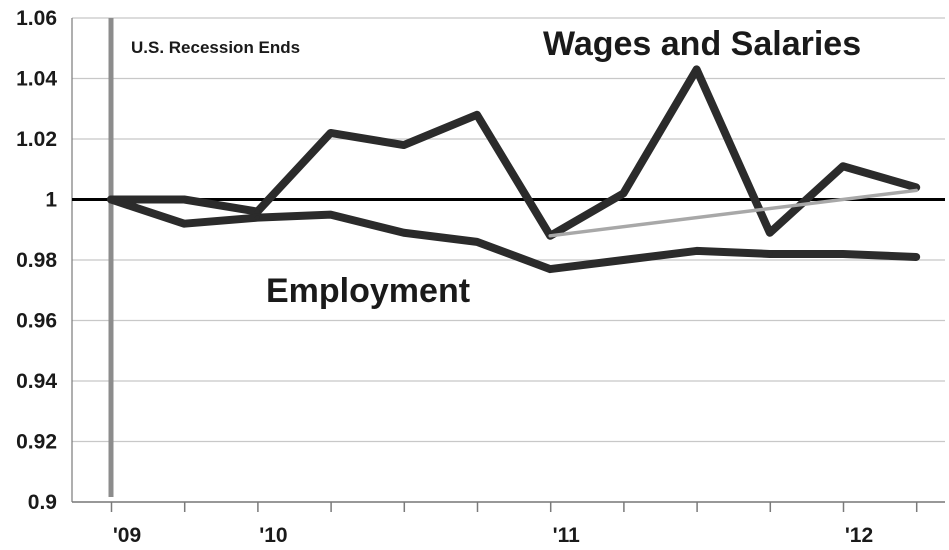 Image resolution: width=949 pixels, height=550 pixels. I want to click on y-tick-label: 1.02, so click(36, 139).